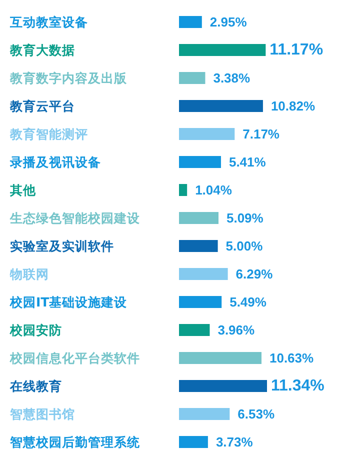 The width and height of the screenshot is (340, 470). I want to click on value-label: 3.73%, so click(234, 442).